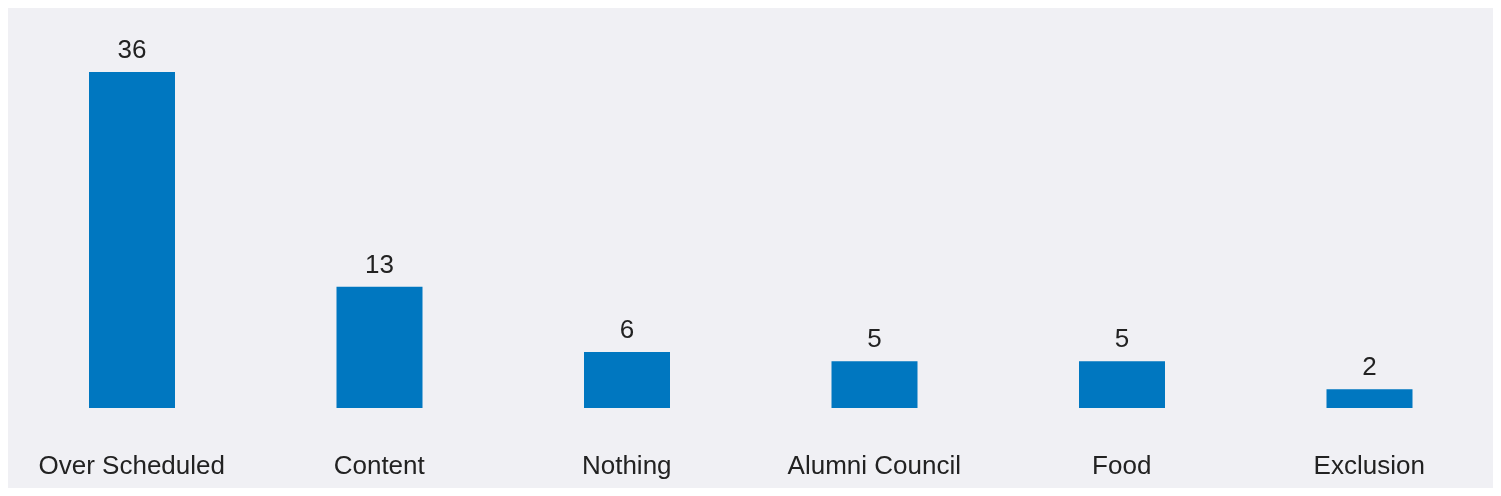 This screenshot has width=1501, height=496. I want to click on x-tick-label: Exclusion, so click(1369, 465).